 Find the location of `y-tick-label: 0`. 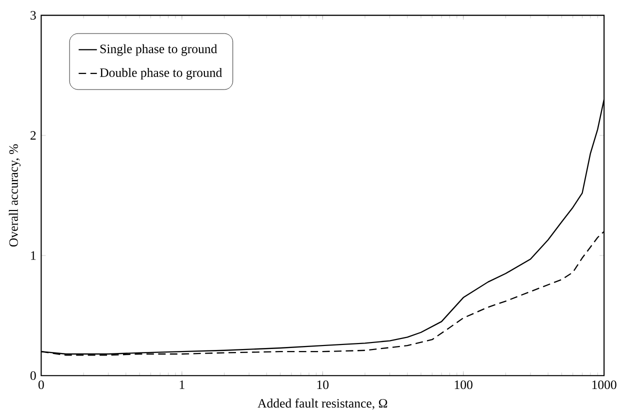

y-tick-label: 0 is located at coordinates (33, 375).